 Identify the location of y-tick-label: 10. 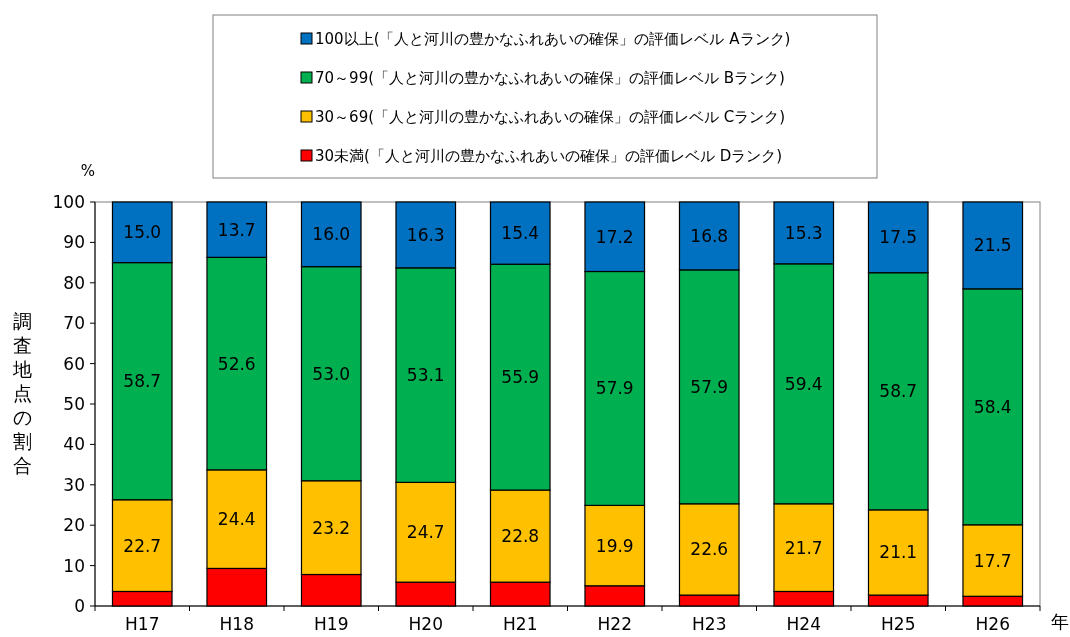
(74, 565).